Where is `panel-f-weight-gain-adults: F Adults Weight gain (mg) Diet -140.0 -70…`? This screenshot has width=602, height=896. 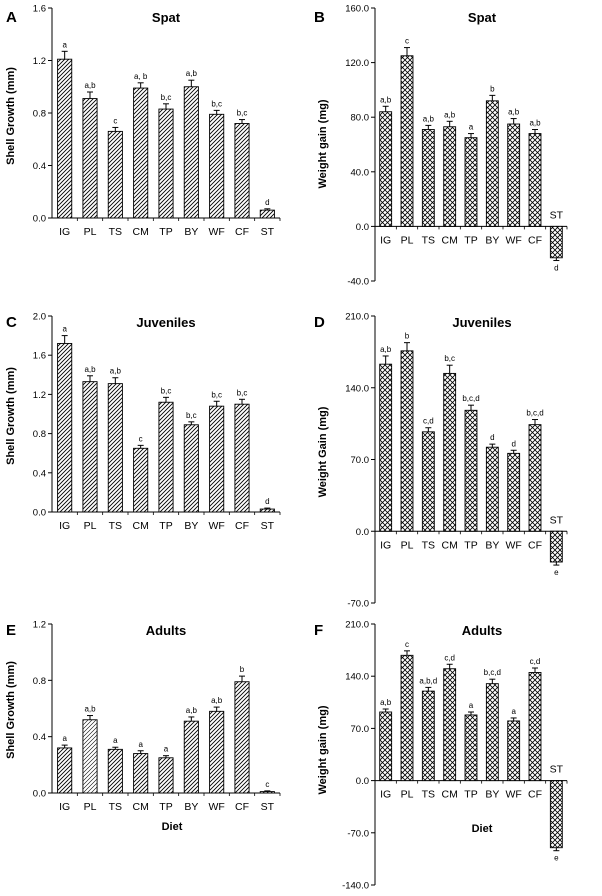
panel-f-weight-gain-adults: F Adults Weight gain (mg) Diet -140.0 -70… is located at coordinates (441, 756).